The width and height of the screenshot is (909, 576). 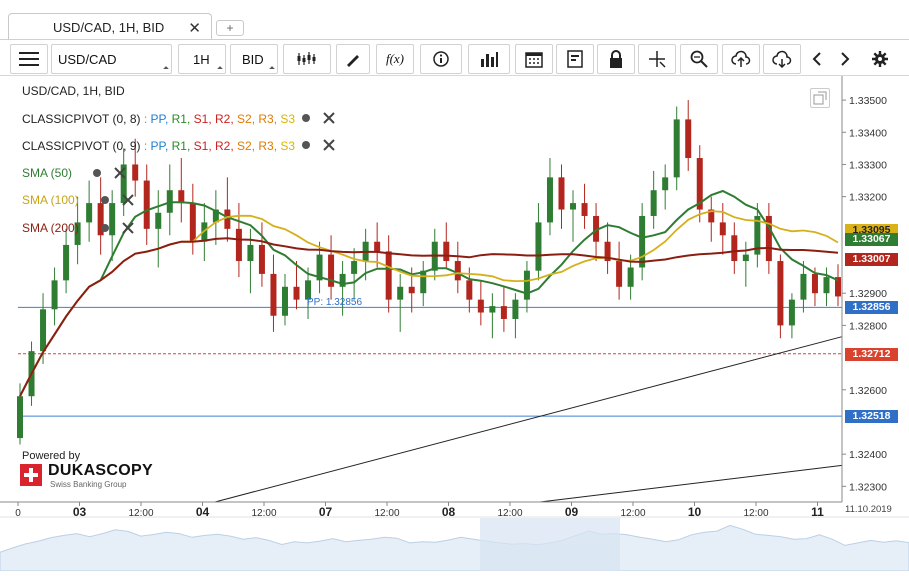 What do you see at coordinates (817, 59) in the screenshot?
I see `scroll-left-button` at bounding box center [817, 59].